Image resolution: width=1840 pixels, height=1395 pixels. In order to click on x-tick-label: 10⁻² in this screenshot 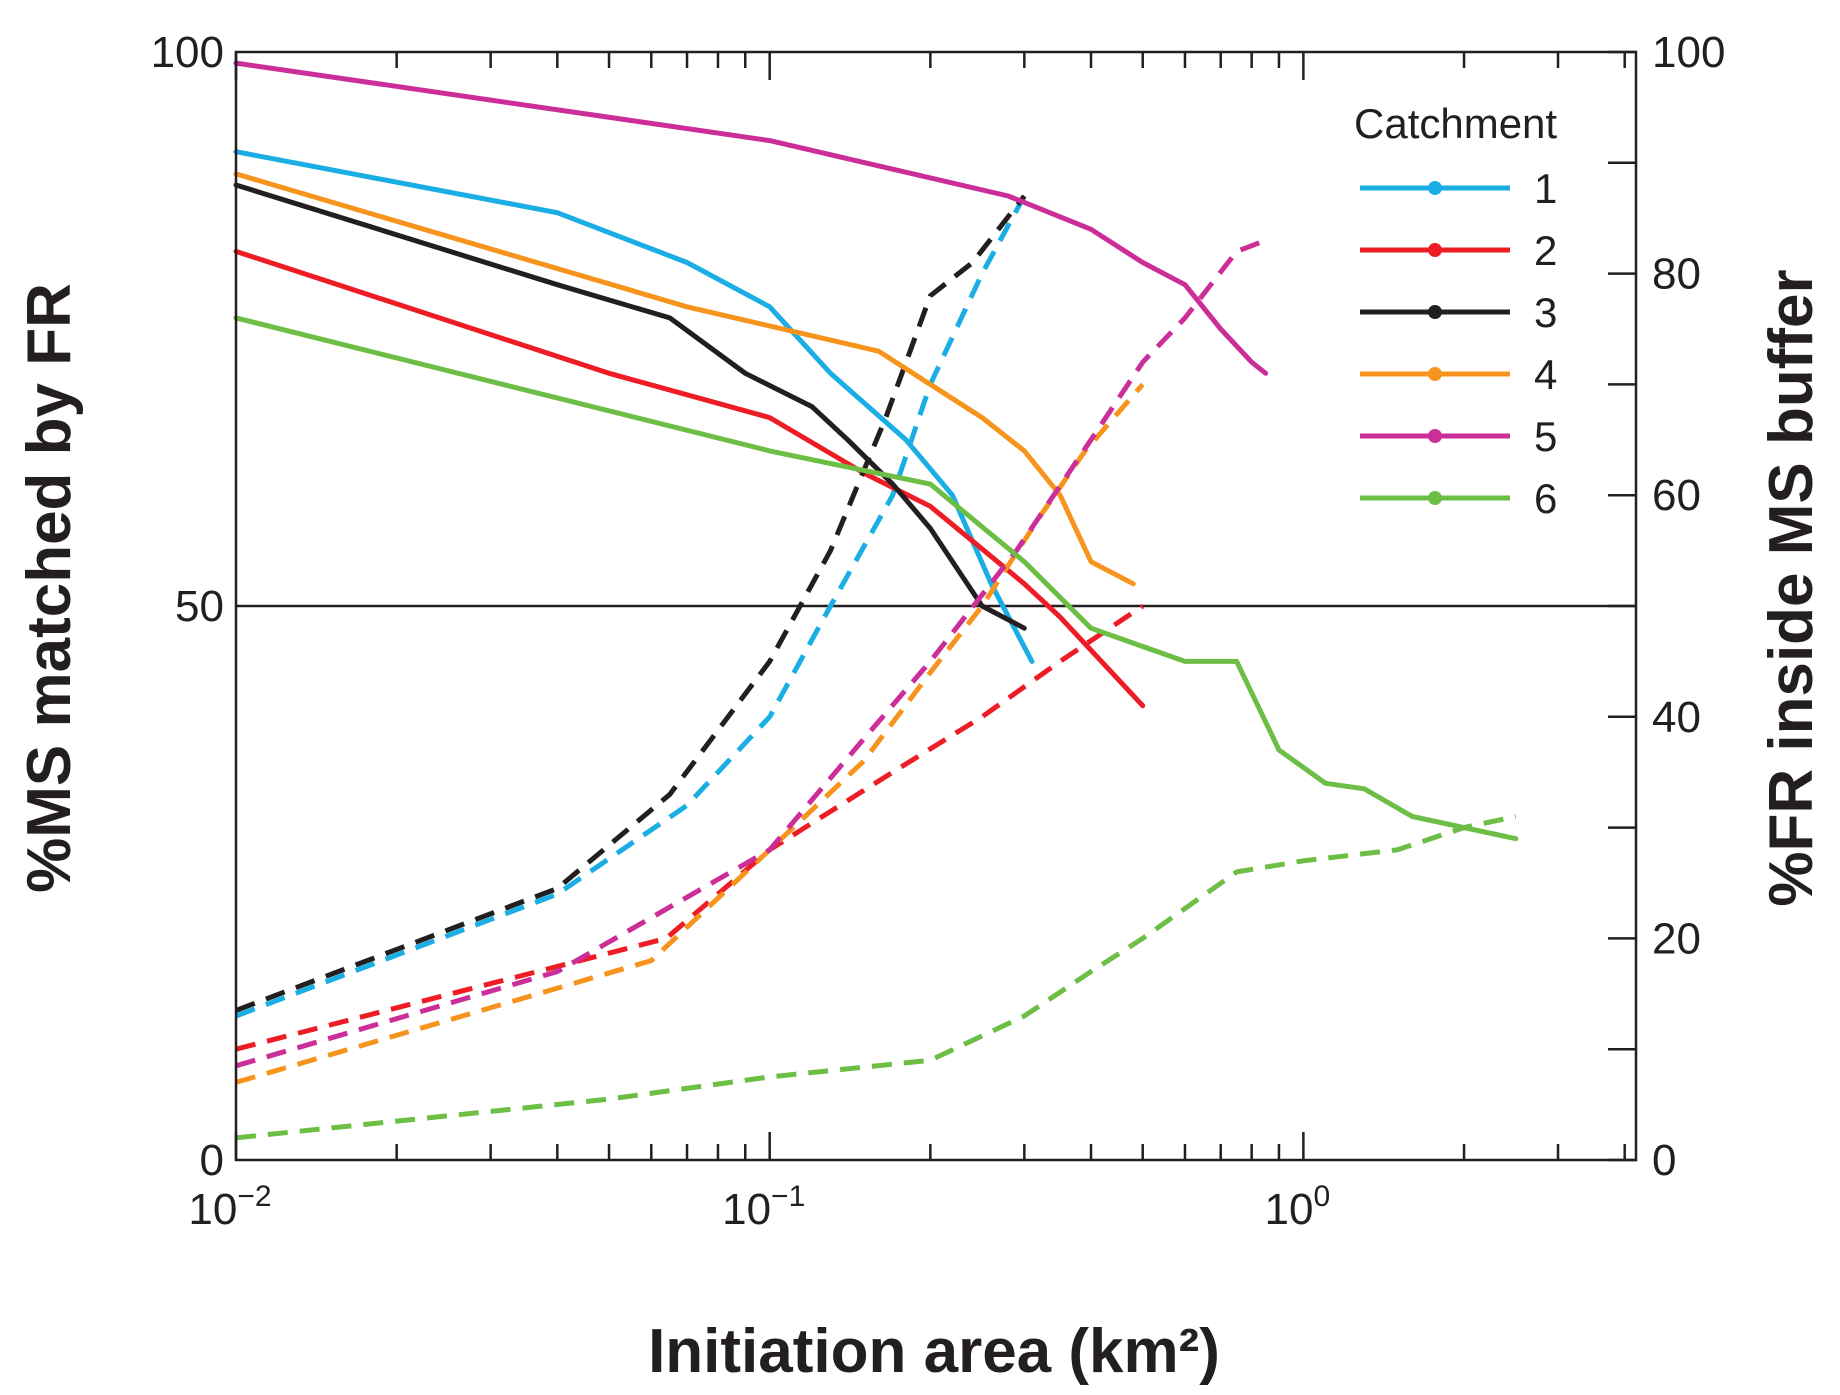, I will do `click(229, 1207)`.